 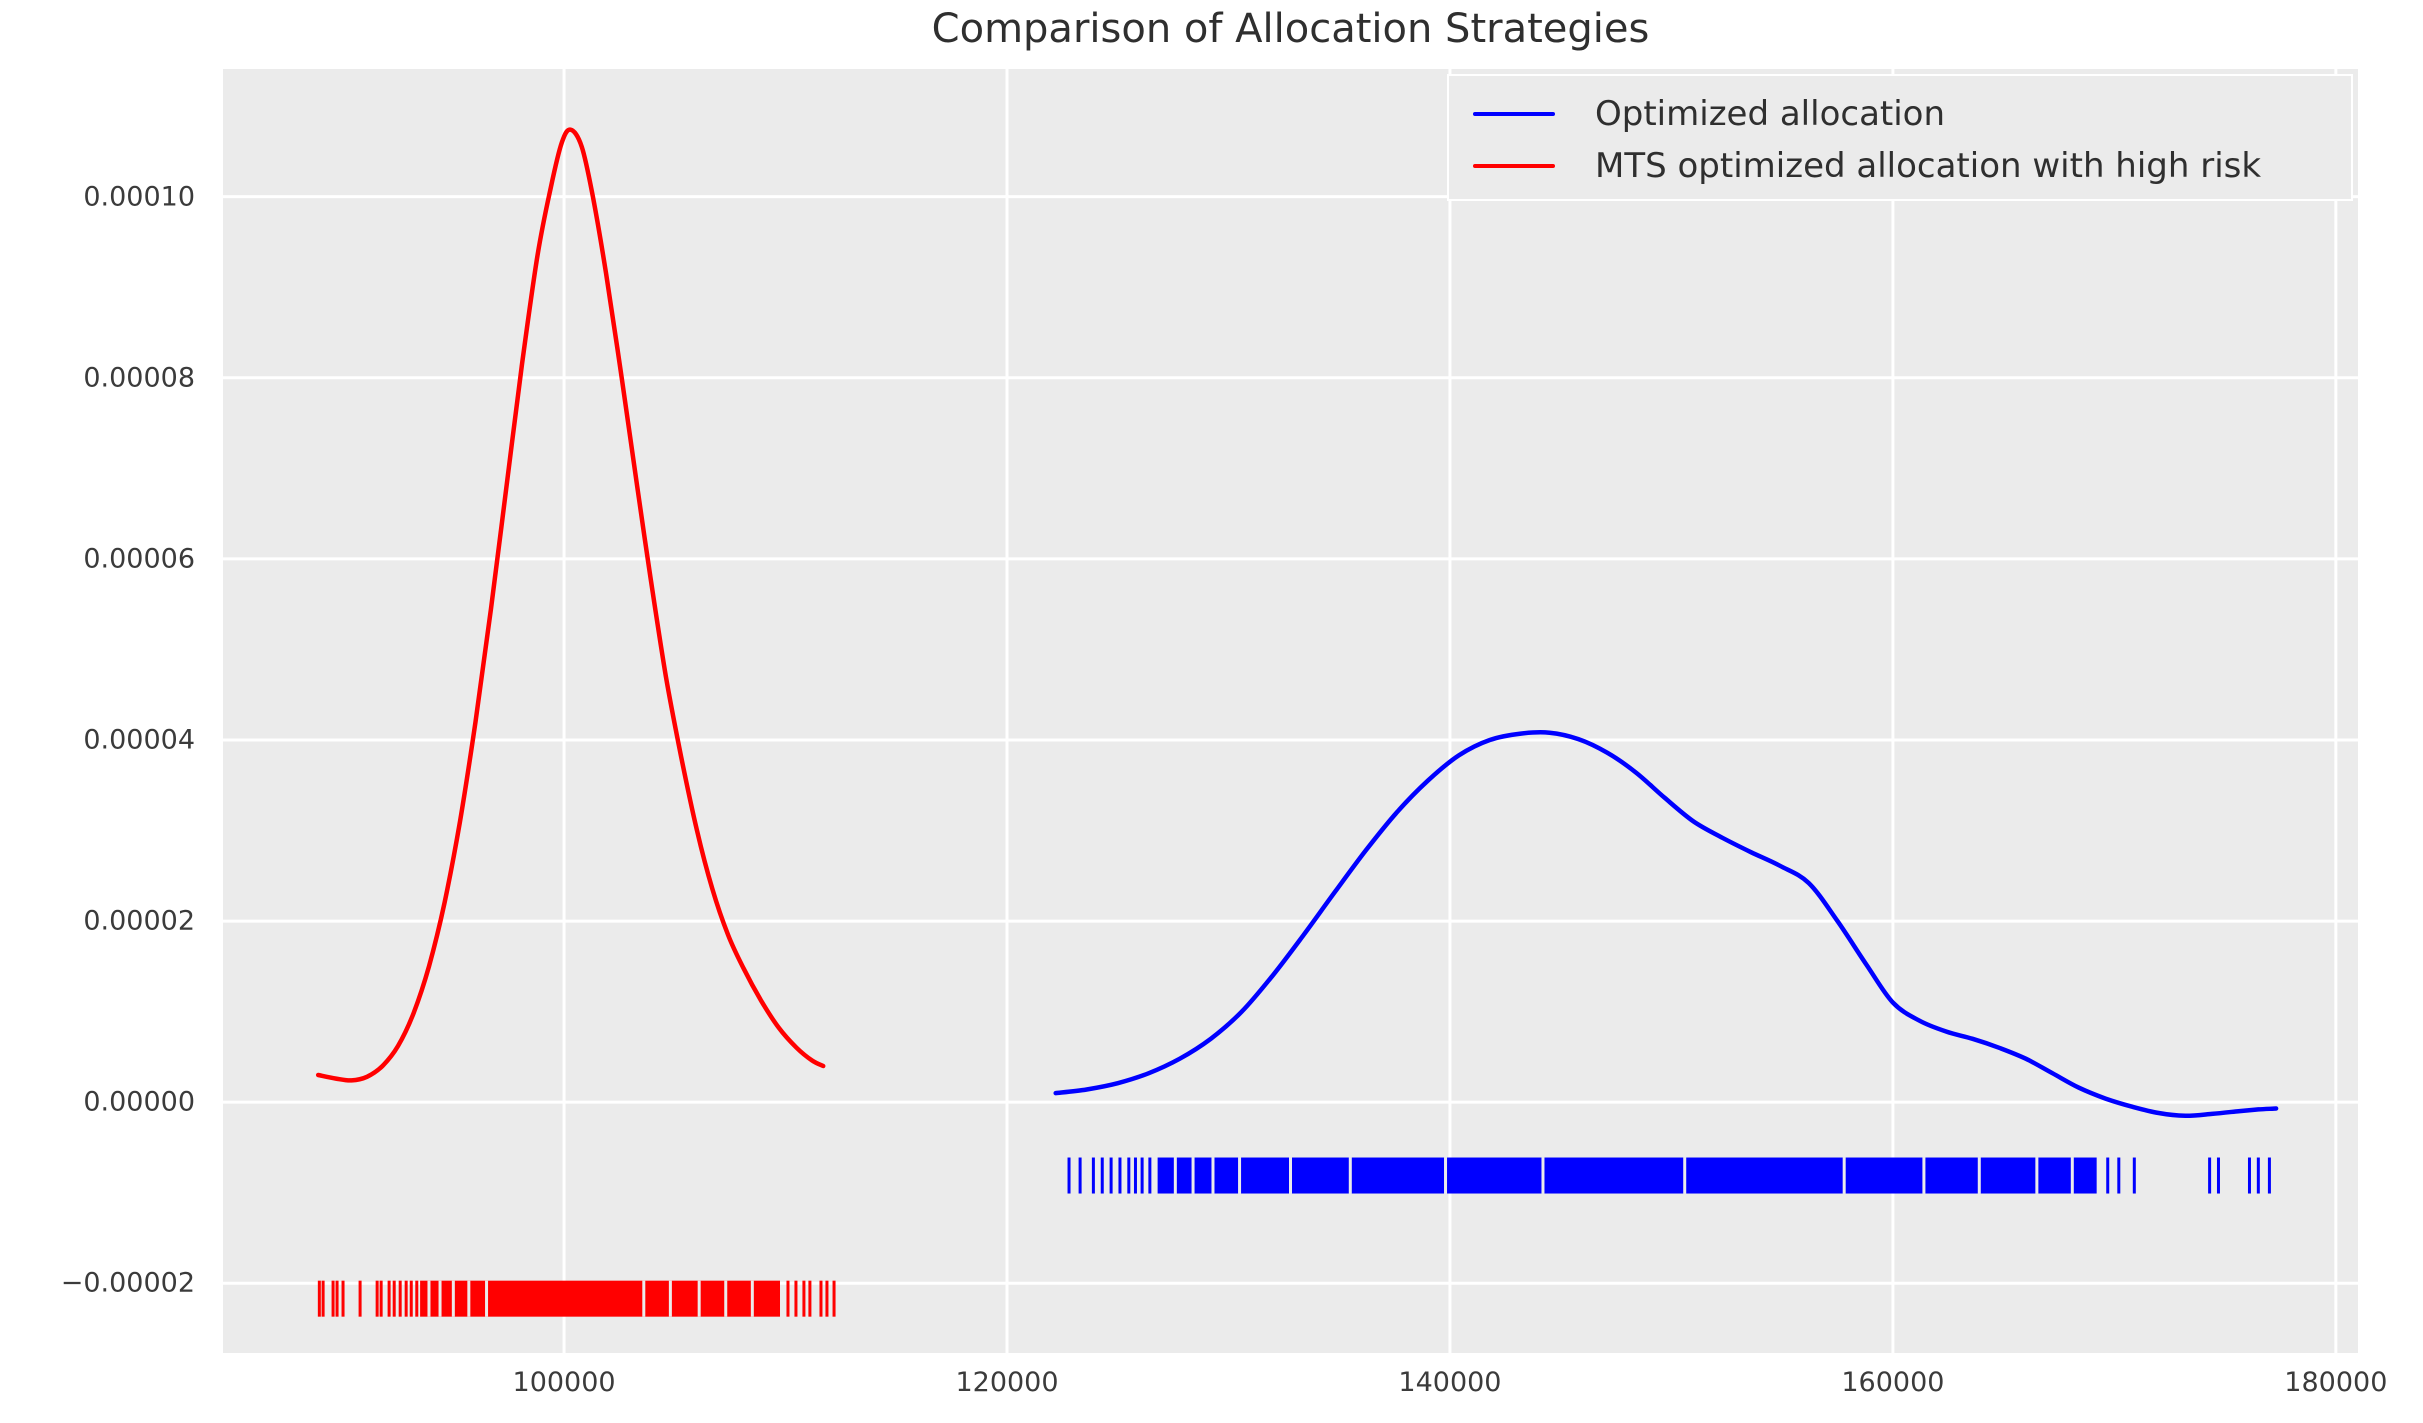 I want to click on x-tick-label: 140000, so click(x=1450, y=1382).